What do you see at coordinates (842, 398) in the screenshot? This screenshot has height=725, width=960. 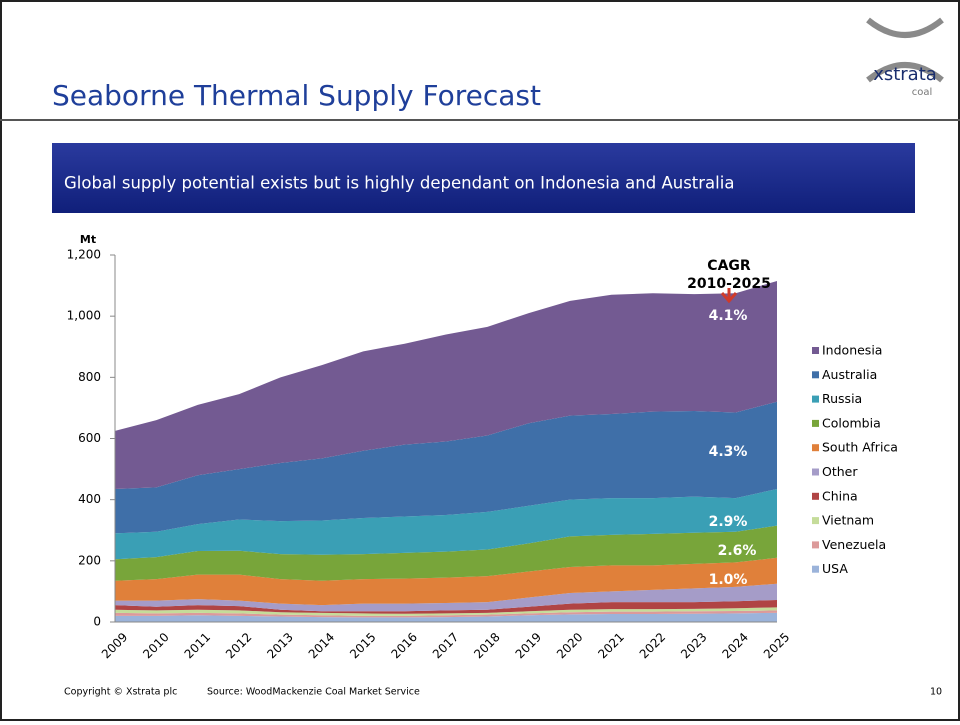 I see `legend-label: Russia` at bounding box center [842, 398].